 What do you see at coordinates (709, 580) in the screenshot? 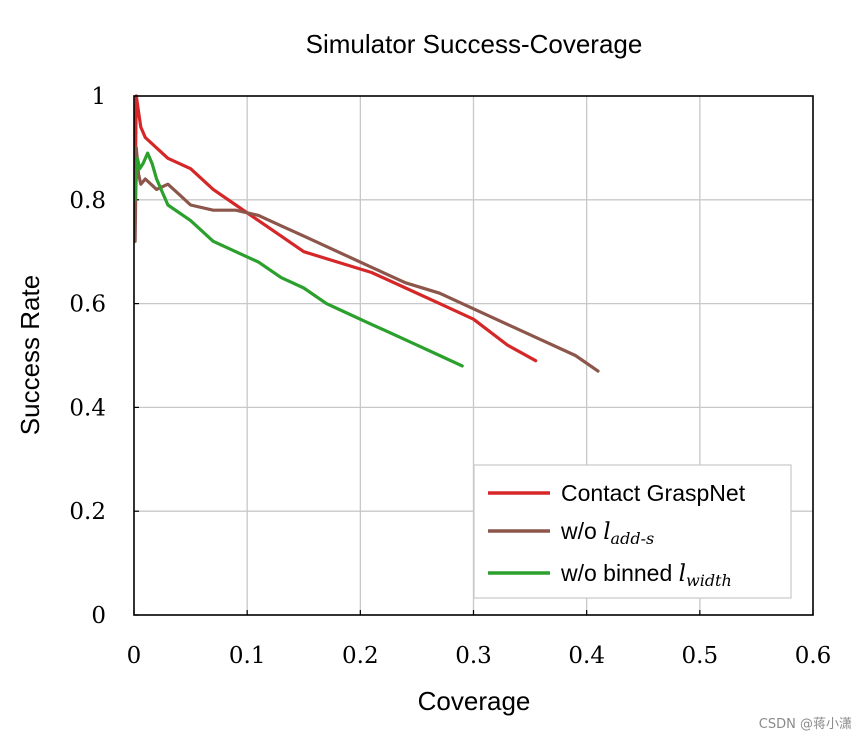
I see `legend-math-subscript: width` at bounding box center [709, 580].